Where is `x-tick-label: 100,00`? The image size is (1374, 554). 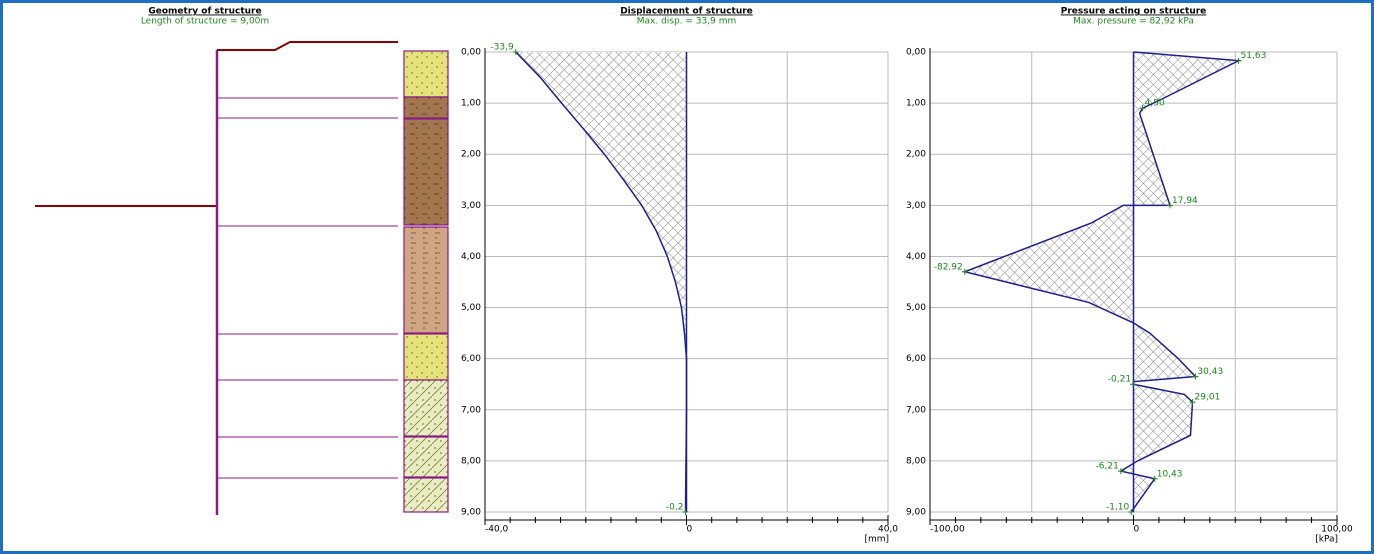 x-tick-label: 100,00 is located at coordinates (1337, 530).